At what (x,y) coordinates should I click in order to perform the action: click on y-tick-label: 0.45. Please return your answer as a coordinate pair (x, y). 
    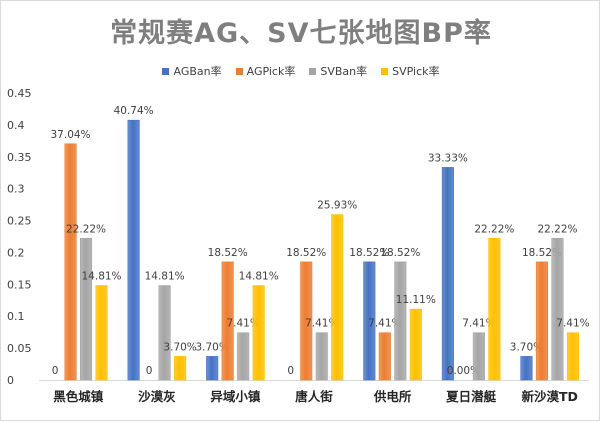
    Looking at the image, I should click on (19, 93).